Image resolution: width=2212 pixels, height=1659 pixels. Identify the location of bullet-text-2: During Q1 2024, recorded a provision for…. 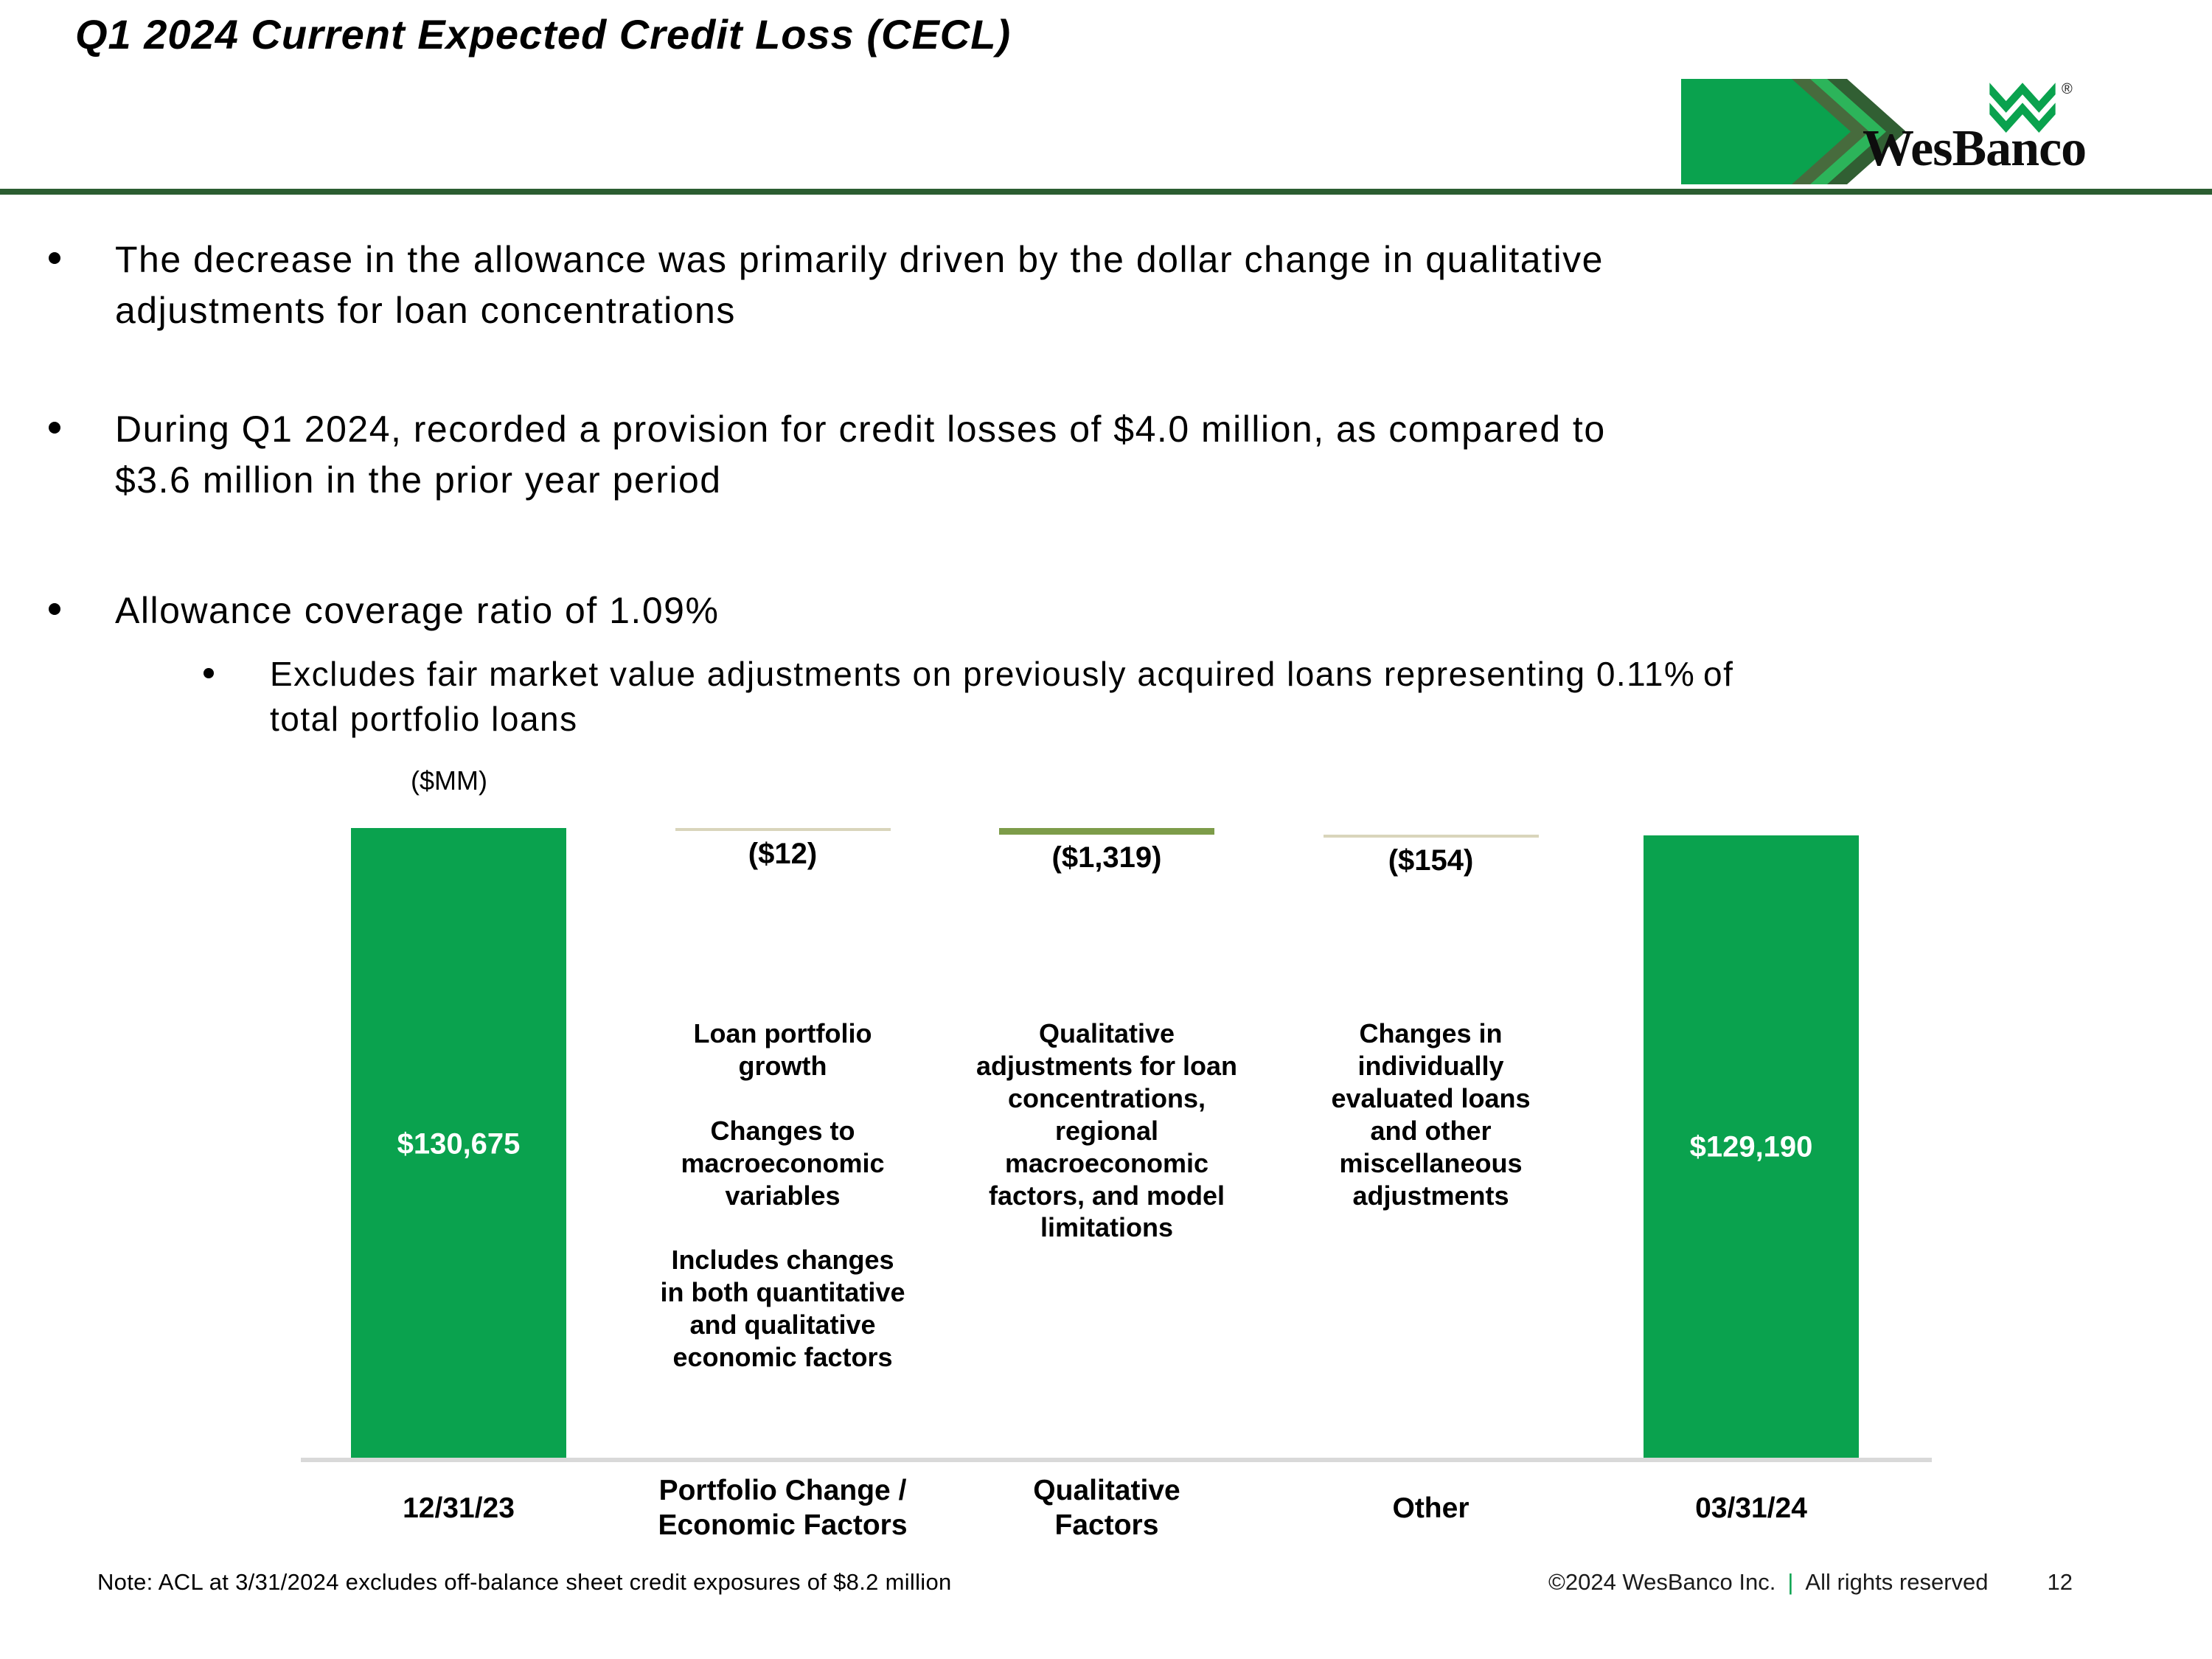
(860, 454).